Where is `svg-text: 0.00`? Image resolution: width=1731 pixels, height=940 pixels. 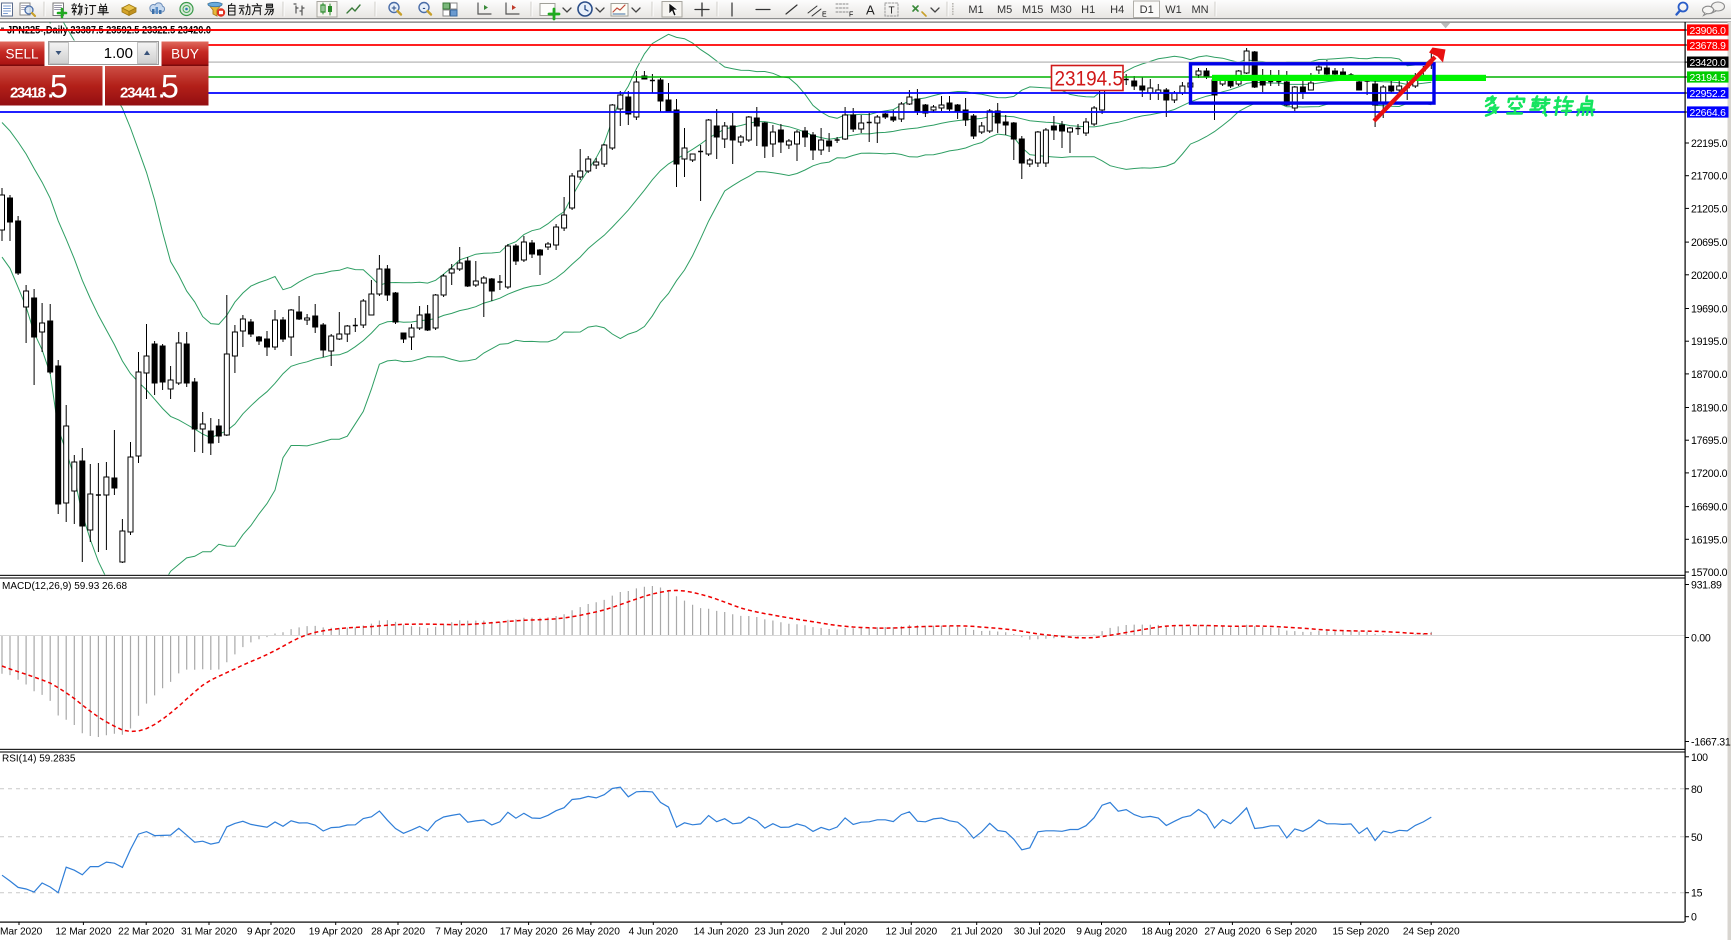
svg-text: 0.00 is located at coordinates (1701, 639).